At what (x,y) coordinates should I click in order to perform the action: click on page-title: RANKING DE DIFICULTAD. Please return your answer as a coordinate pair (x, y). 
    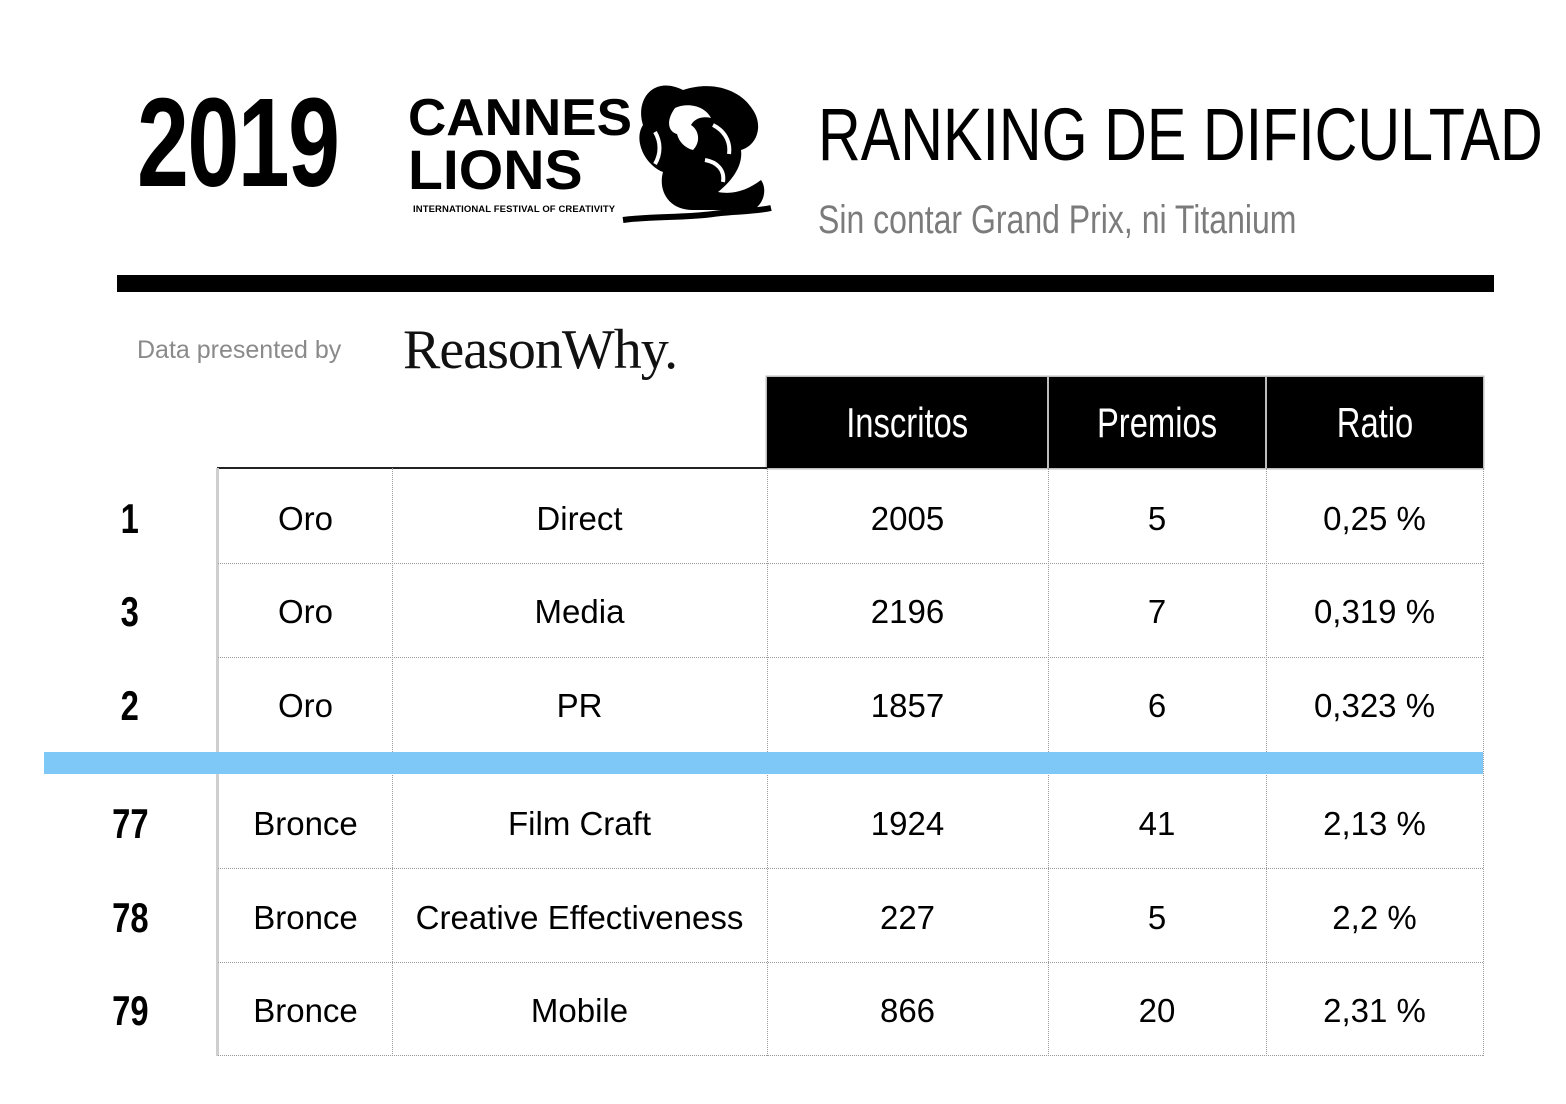
    Looking at the image, I should click on (1180, 134).